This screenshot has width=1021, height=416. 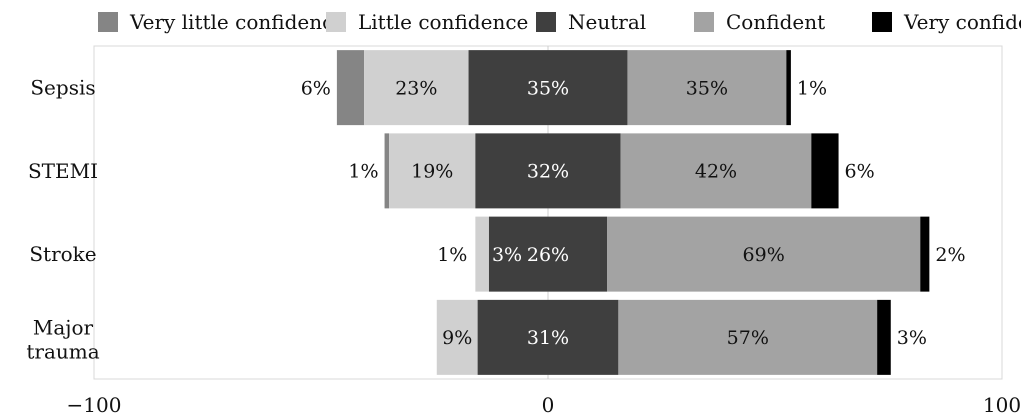 I want to click on x-tick-label: 0, so click(x=548, y=404).